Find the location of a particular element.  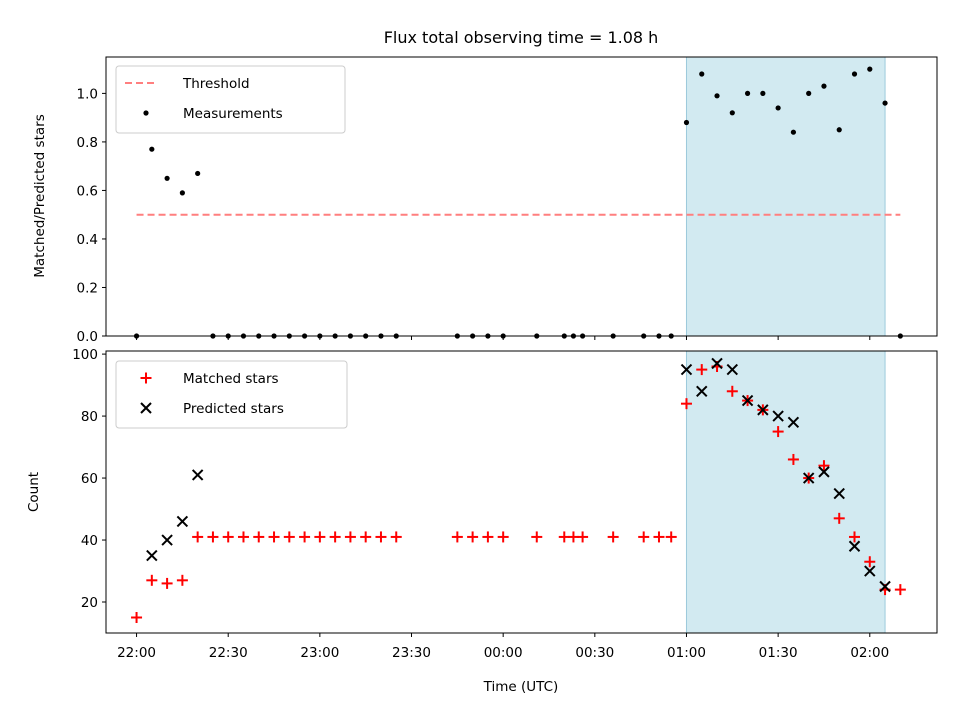

ratio-y-tick-label-1: 0.2 is located at coordinates (87, 288).